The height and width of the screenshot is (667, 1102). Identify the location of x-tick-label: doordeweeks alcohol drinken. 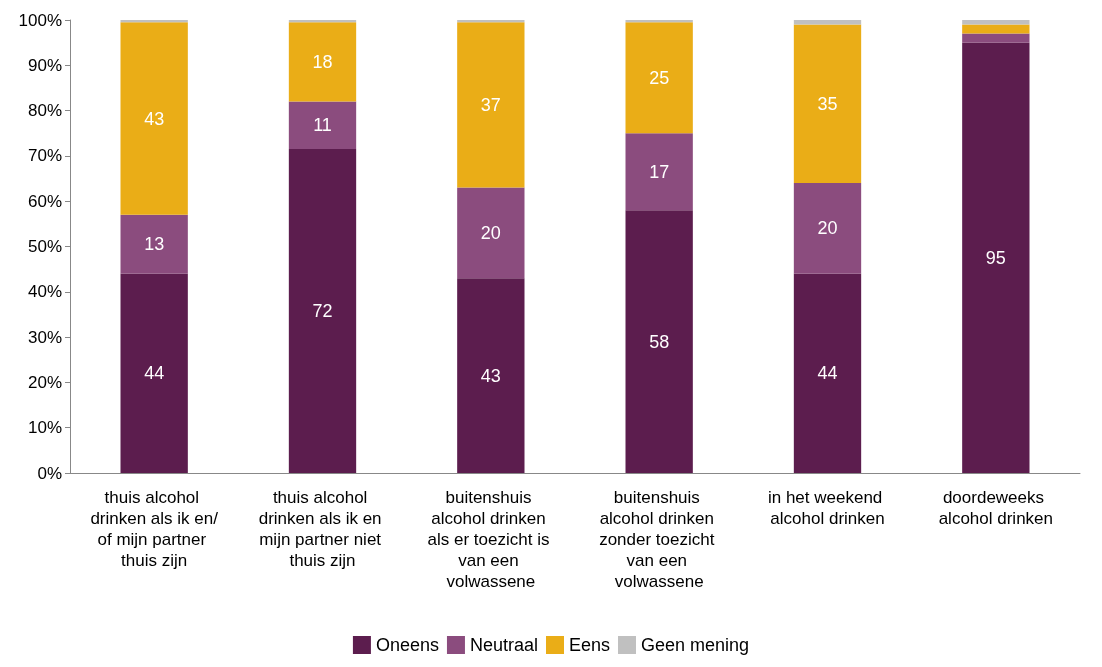
(996, 508).